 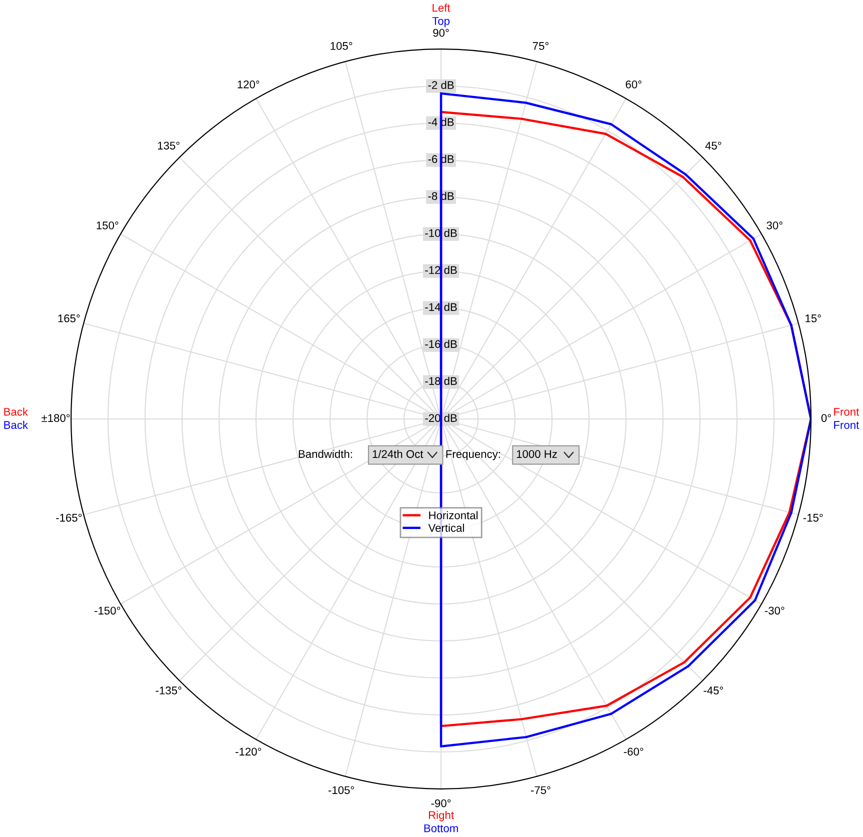 What do you see at coordinates (69, 318) in the screenshot?
I see `spoke-label: 165°` at bounding box center [69, 318].